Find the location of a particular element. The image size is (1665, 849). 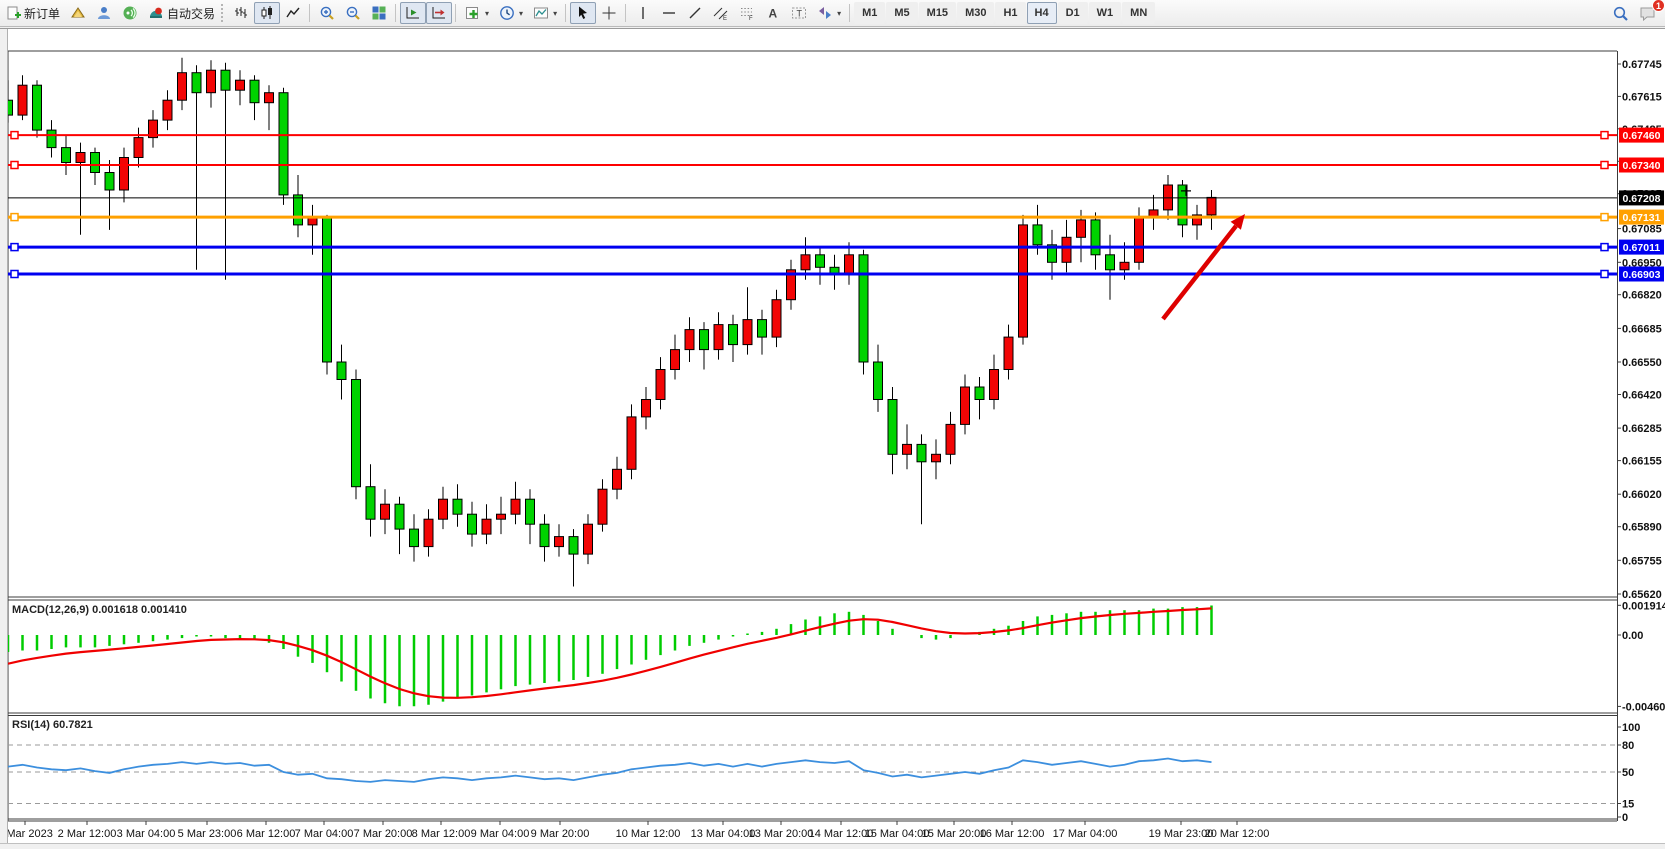

text-label-button: T is located at coordinates (799, 13).